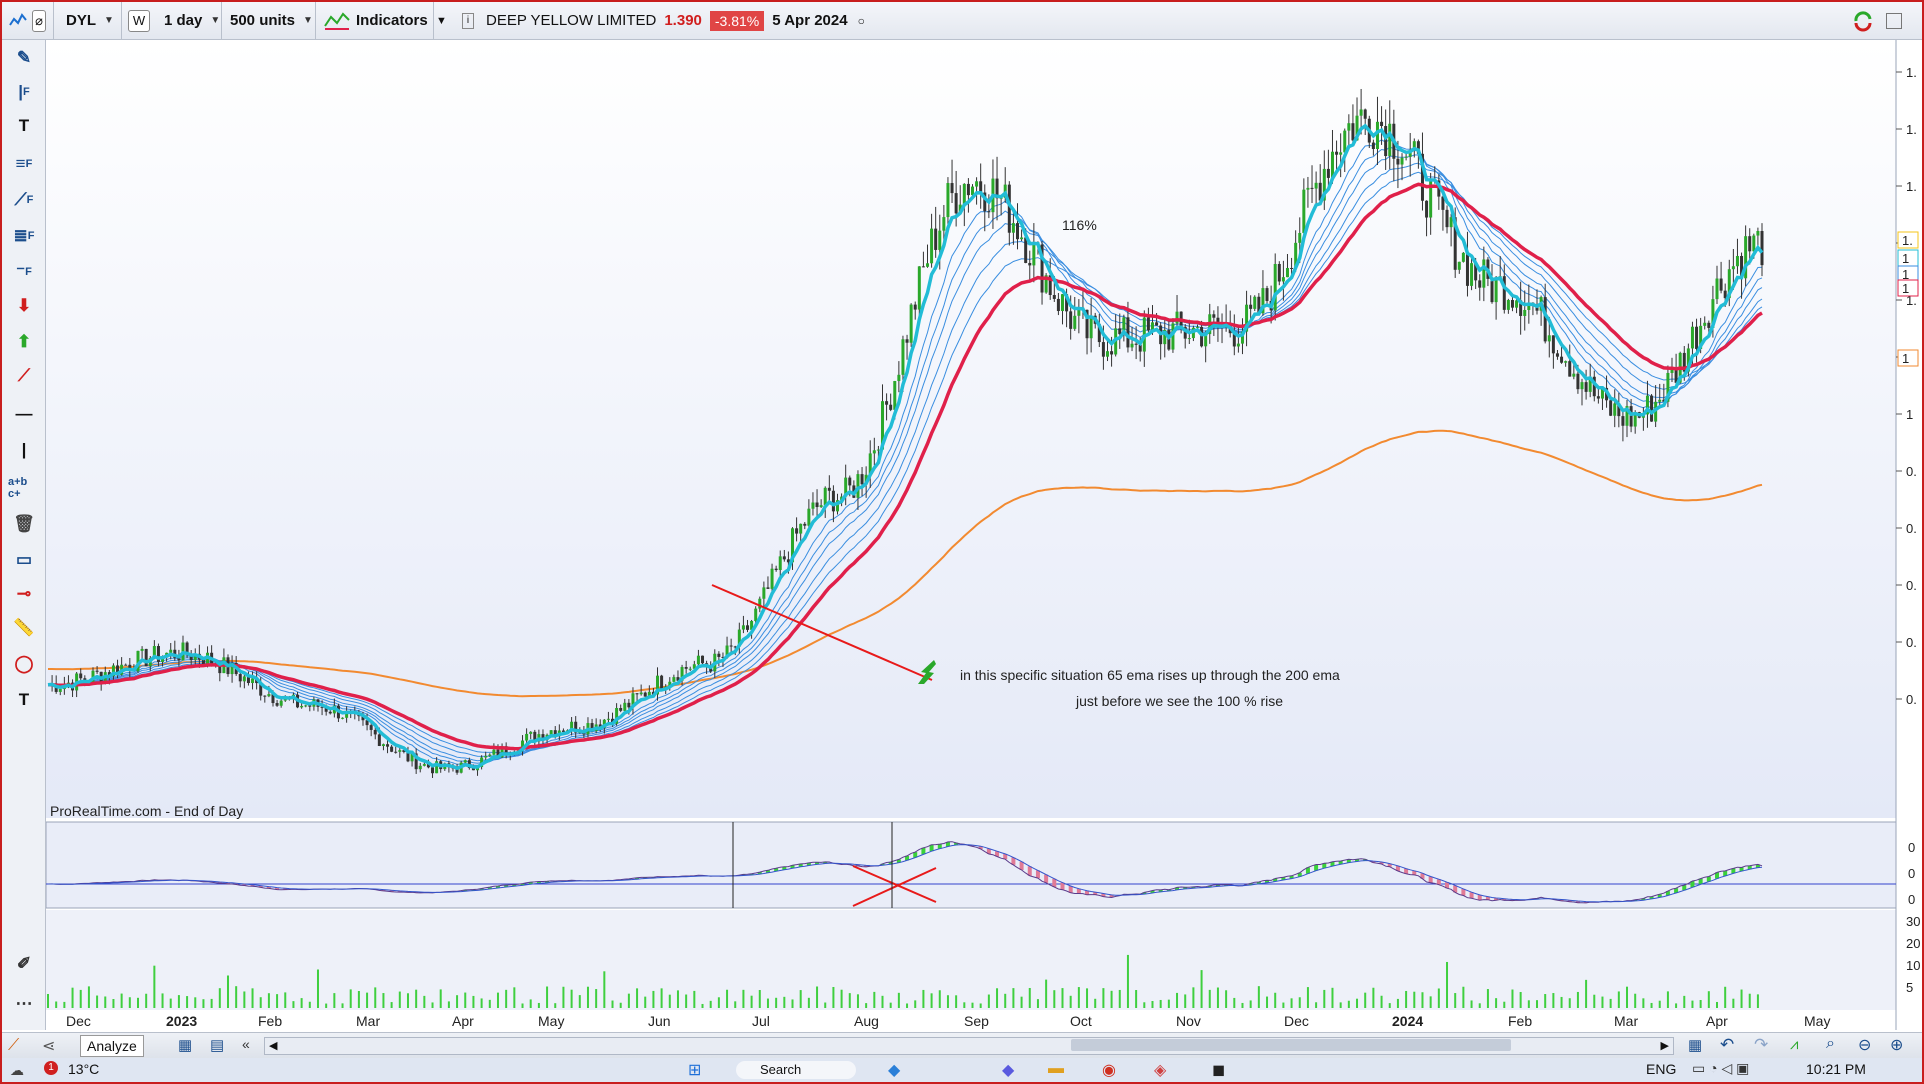 This screenshot has width=1924, height=1084. I want to click on timeframe-selector: 1 day ▼, so click(190, 20).